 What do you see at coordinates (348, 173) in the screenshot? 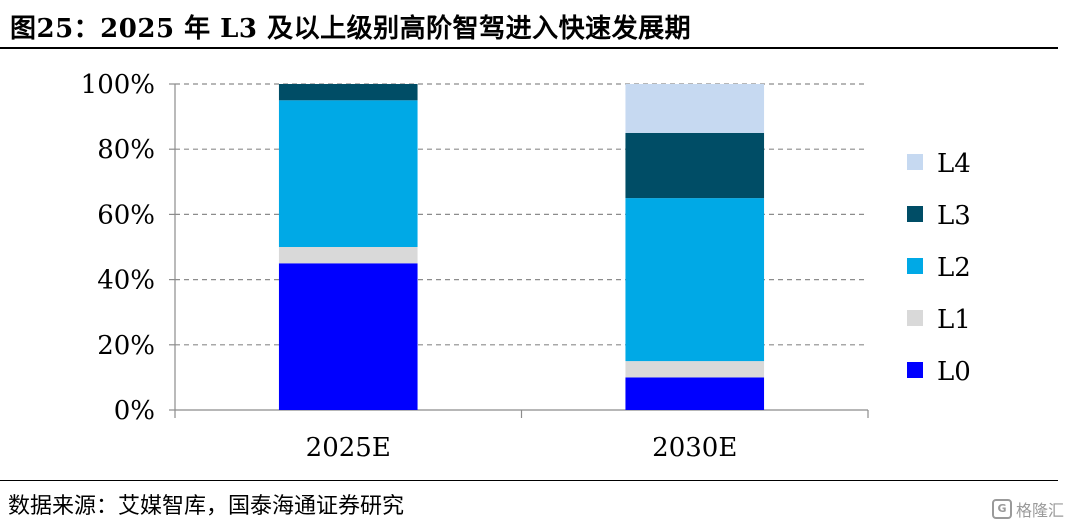
I see `bar-segment-l2-2025e` at bounding box center [348, 173].